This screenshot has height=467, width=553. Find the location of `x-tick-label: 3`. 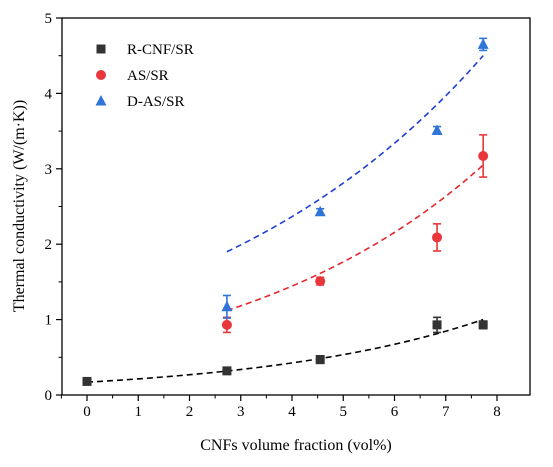

x-tick-label: 3 is located at coordinates (241, 412).